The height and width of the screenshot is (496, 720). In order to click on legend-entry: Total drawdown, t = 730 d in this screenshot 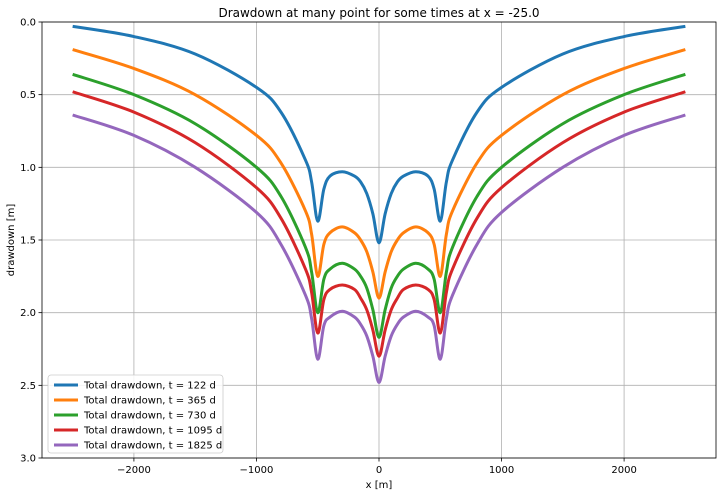, I will do `click(149, 416)`.